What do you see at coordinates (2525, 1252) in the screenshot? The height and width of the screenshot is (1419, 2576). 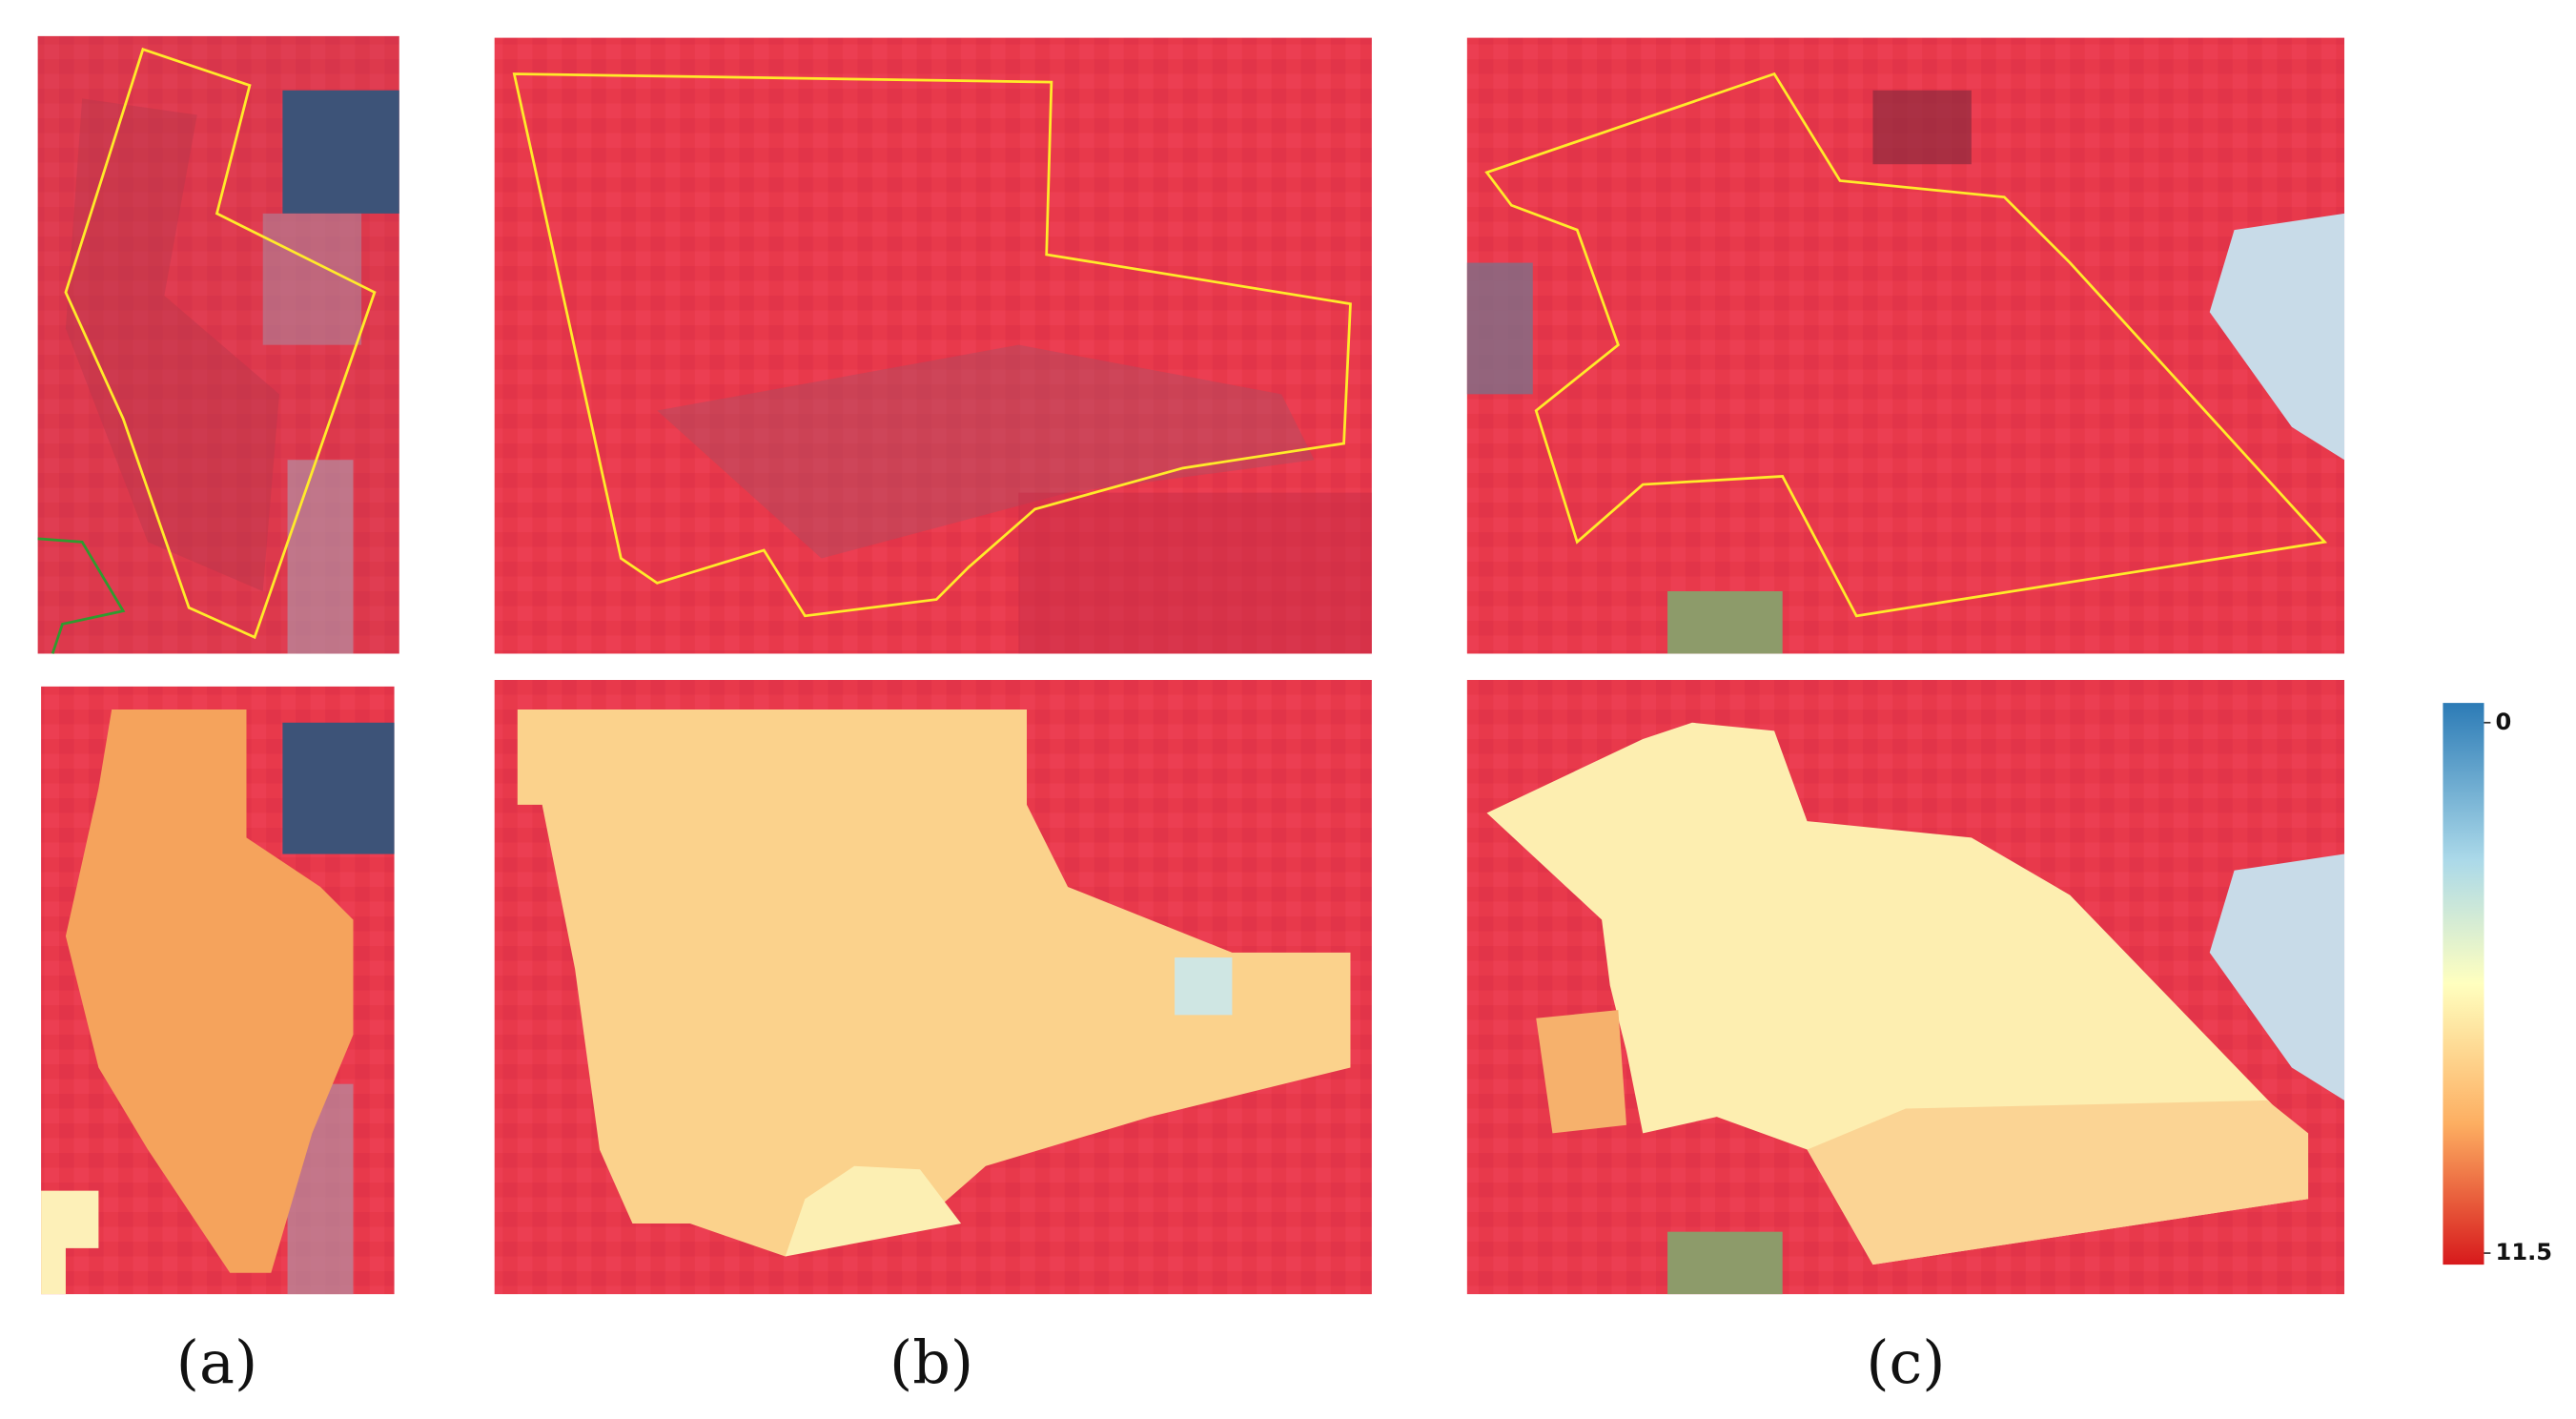 I see `colorbar-tick-label: 11.5` at bounding box center [2525, 1252].